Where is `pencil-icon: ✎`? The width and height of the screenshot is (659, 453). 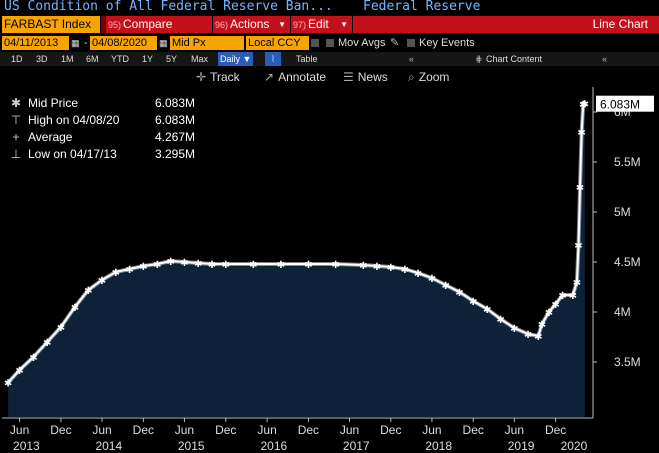 pencil-icon: ✎ is located at coordinates (395, 43).